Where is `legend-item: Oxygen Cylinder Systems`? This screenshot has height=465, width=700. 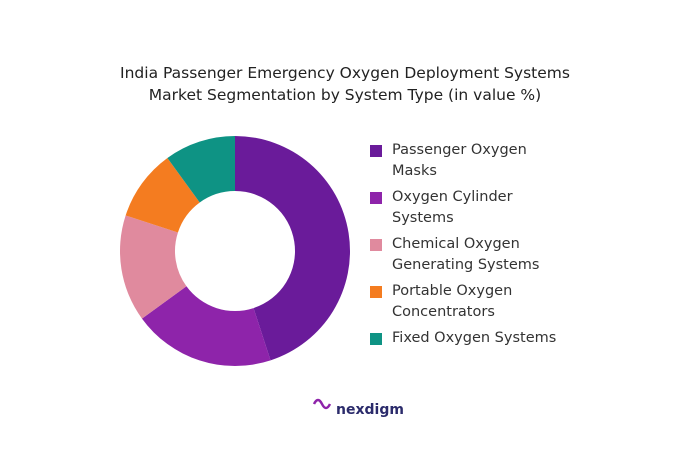 legend-item: Oxygen Cylinder Systems is located at coordinates (480, 210).